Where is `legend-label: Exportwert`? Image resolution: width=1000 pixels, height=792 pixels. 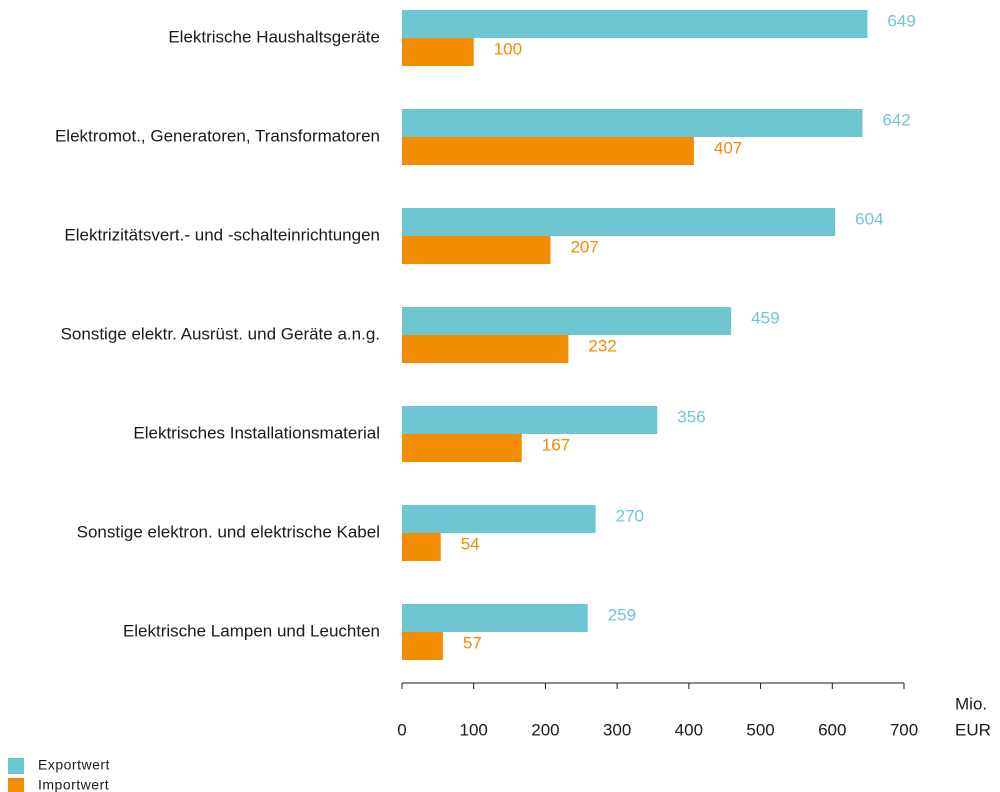 legend-label: Exportwert is located at coordinates (74, 765).